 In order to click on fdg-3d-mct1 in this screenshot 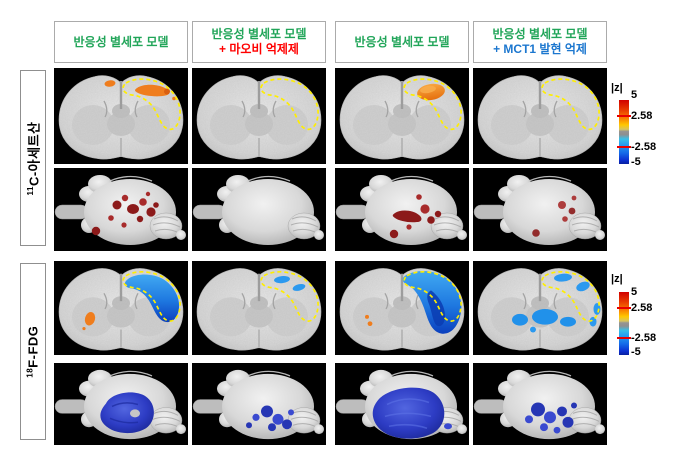, I will do `click(540, 404)`.